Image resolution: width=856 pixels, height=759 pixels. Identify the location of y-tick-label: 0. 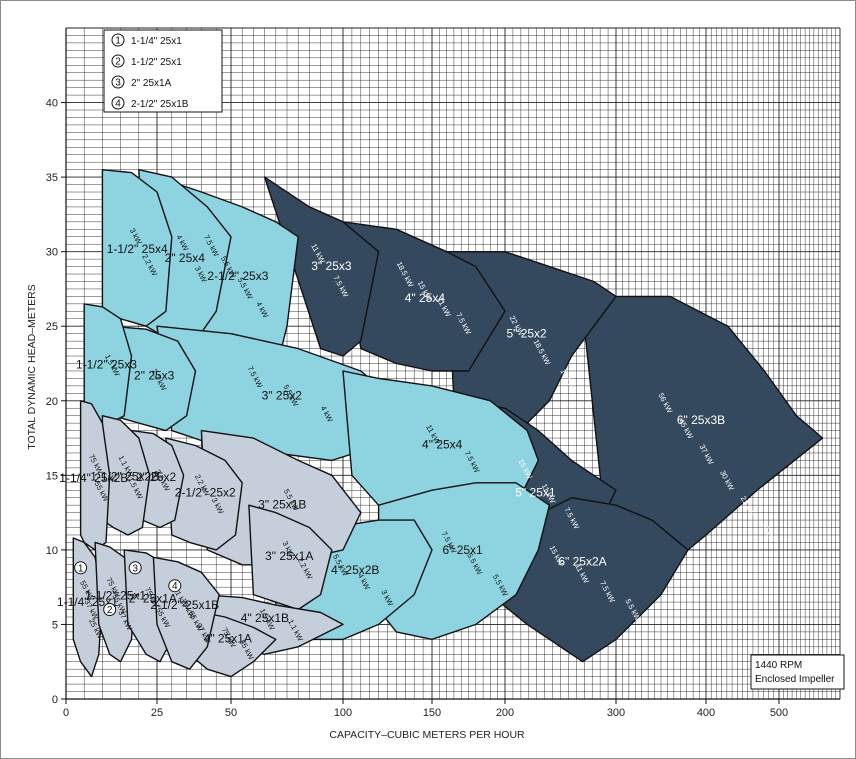
(55, 700).